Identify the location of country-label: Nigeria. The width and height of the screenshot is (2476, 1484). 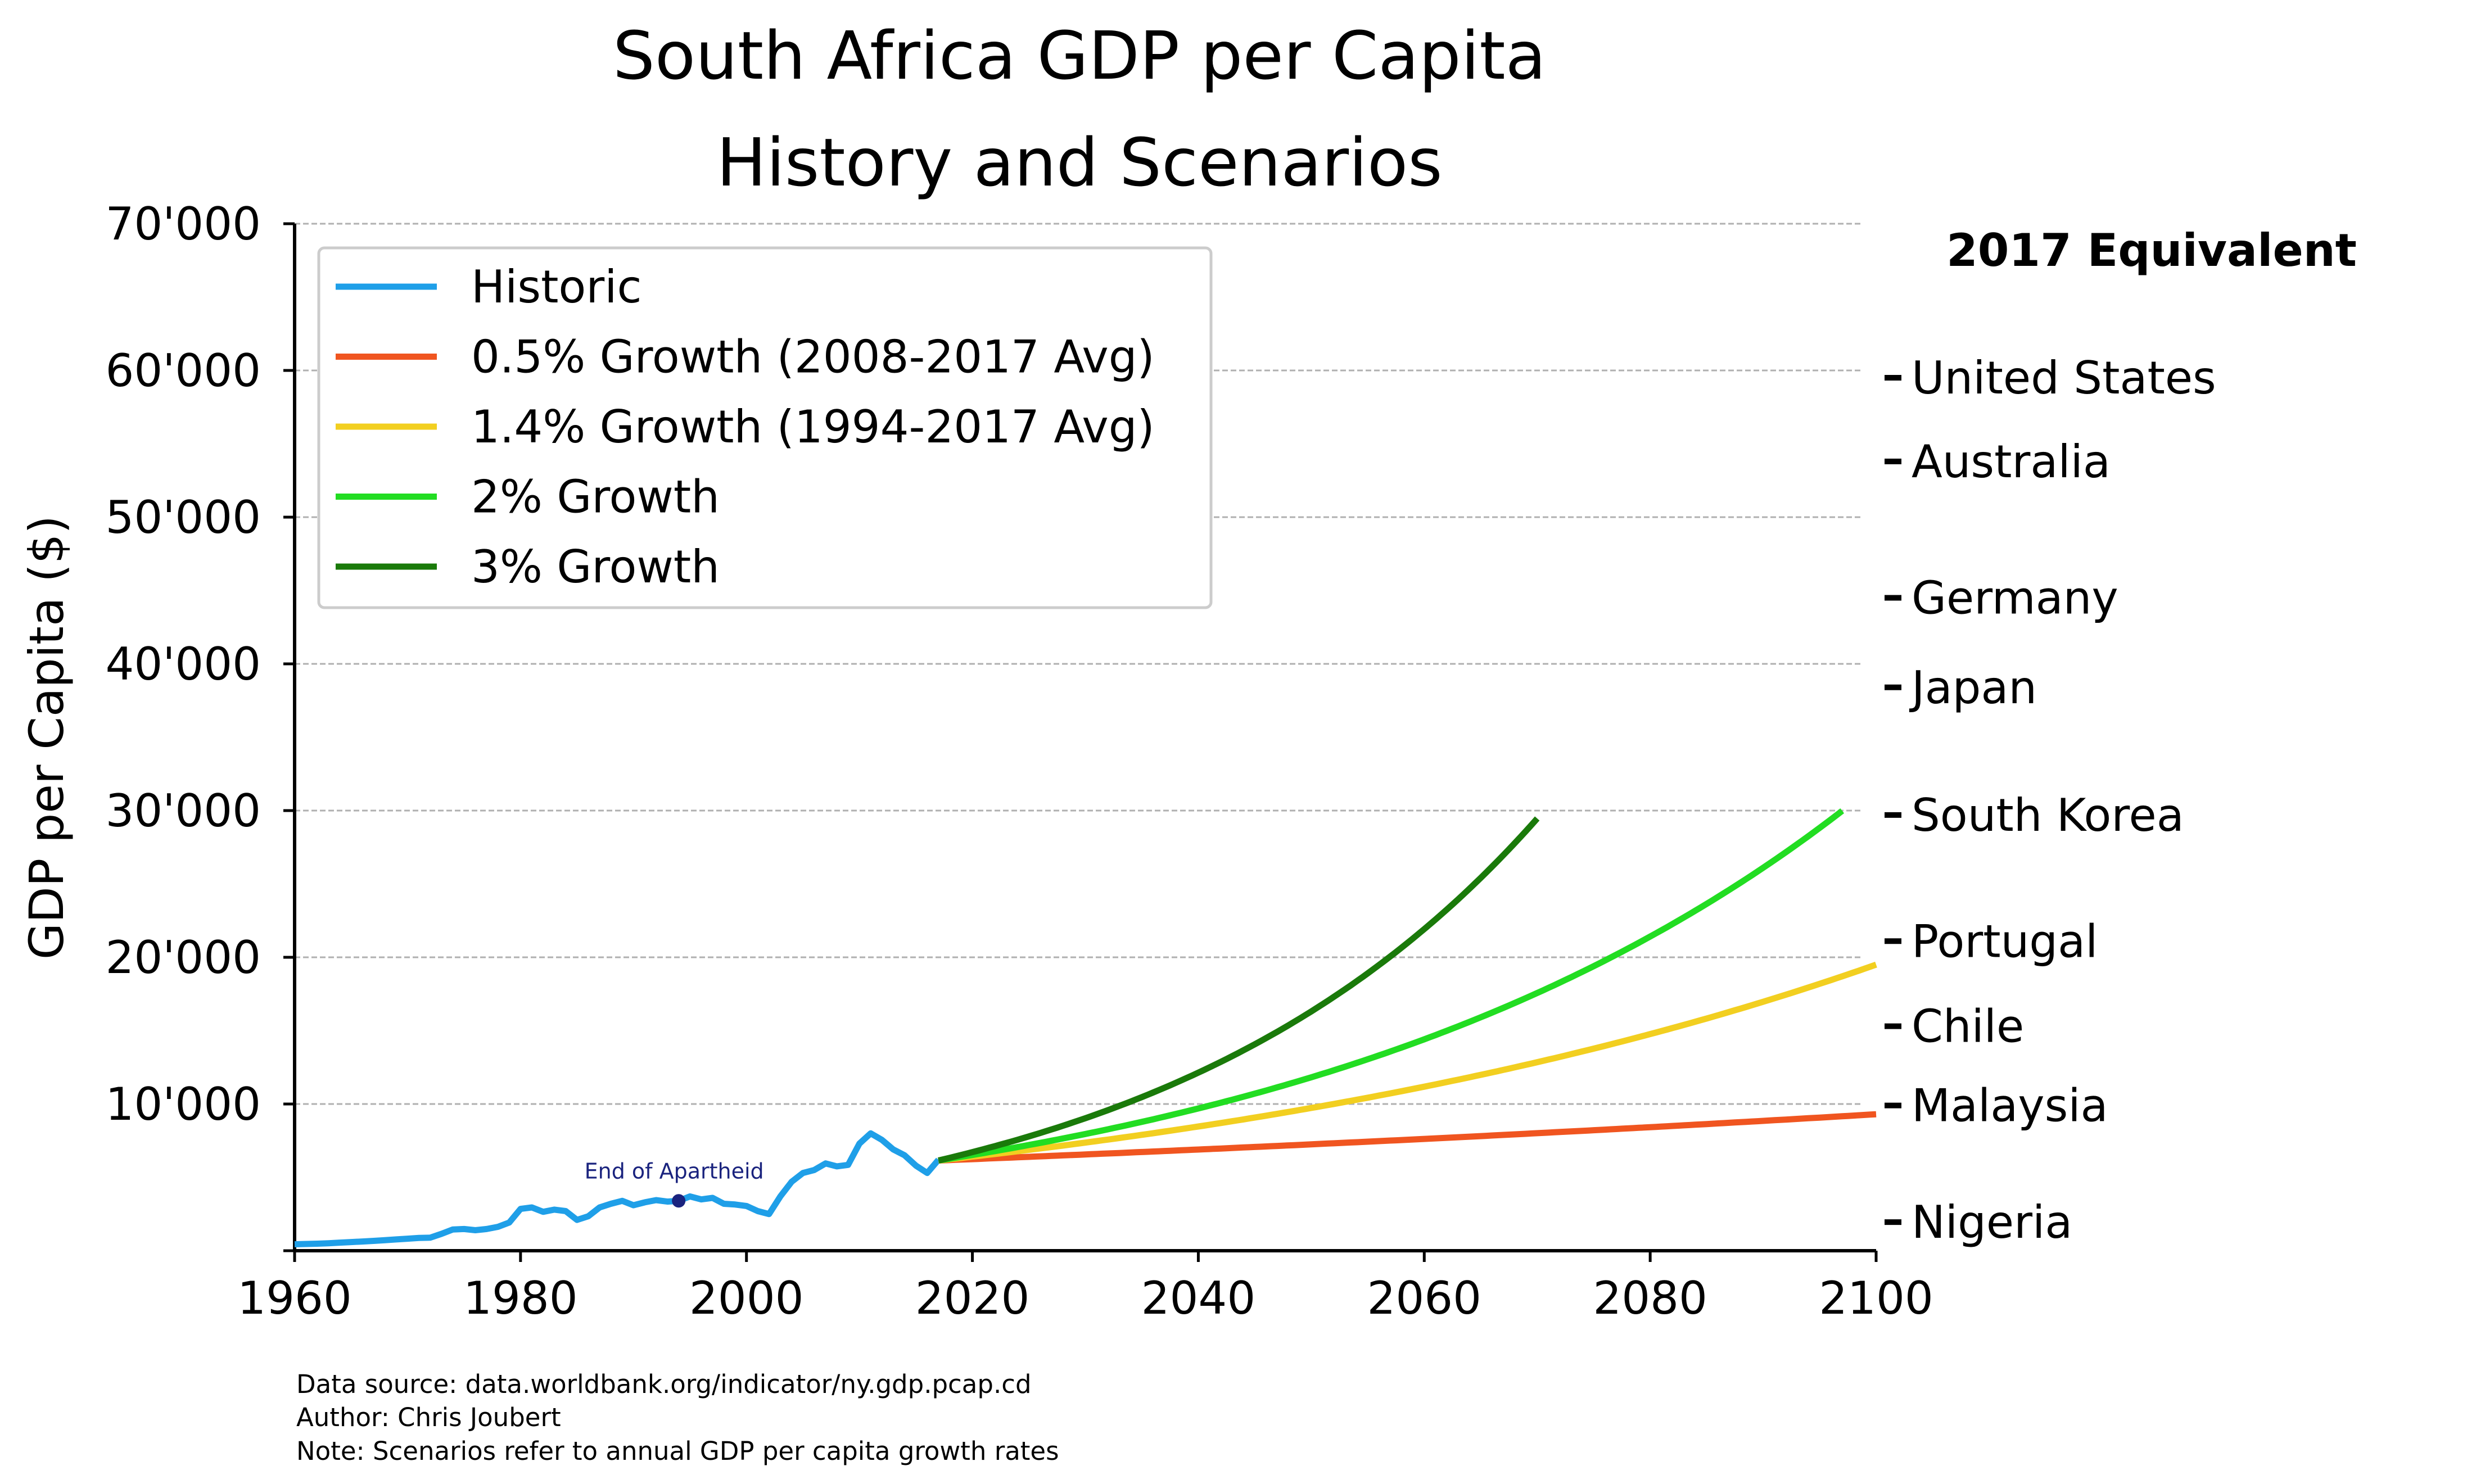
(1992, 1222).